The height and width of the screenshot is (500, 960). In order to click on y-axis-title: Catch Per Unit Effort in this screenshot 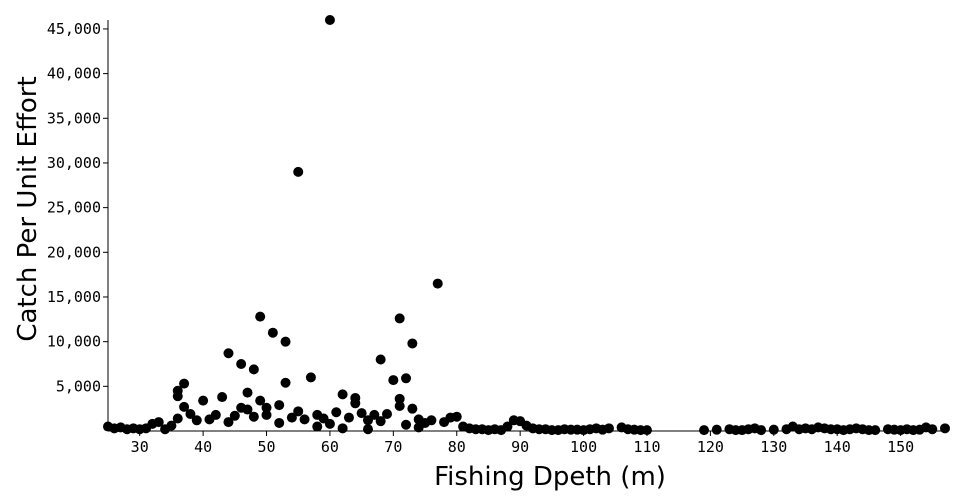, I will do `click(28, 208)`.